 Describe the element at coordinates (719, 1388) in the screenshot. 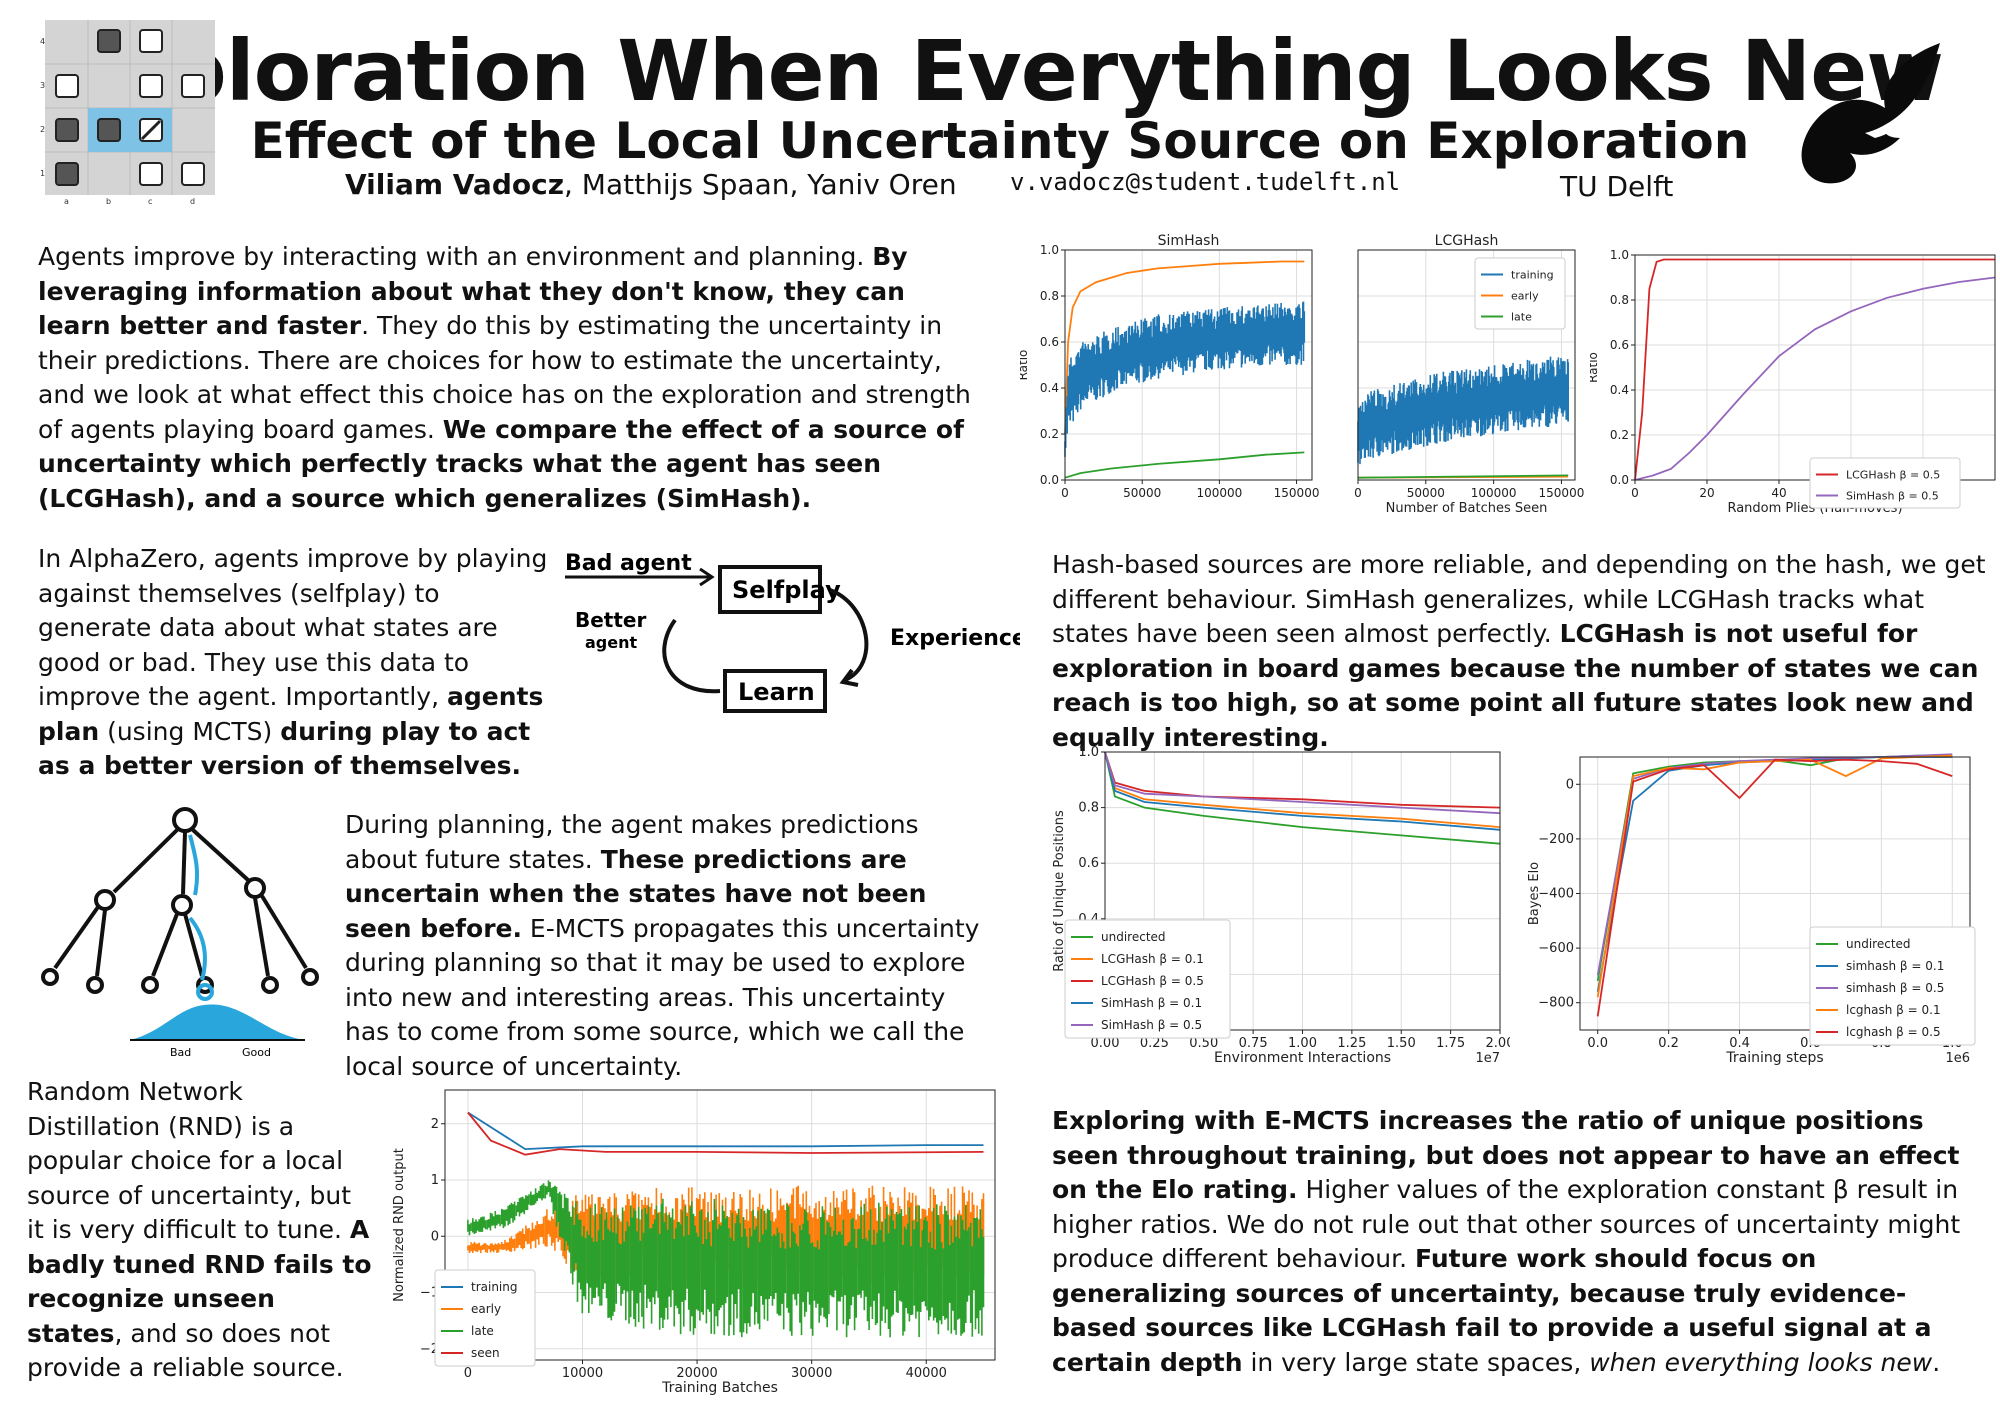

I see `x-axis-label: Training Batches` at that location.